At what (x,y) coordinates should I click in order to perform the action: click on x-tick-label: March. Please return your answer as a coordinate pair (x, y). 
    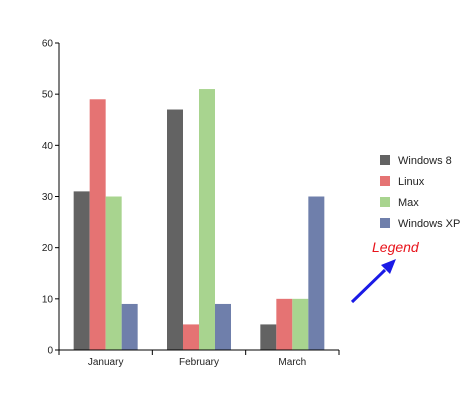
    Looking at the image, I should click on (292, 362).